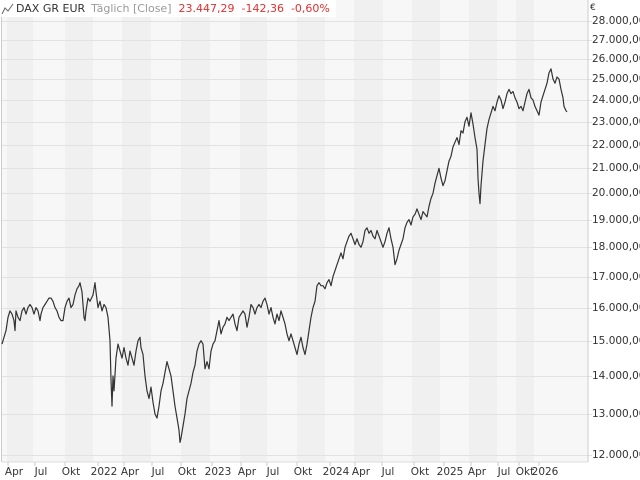  What do you see at coordinates (616, 20) in the screenshot?
I see `y-tick-label: 28.000,00` at bounding box center [616, 20].